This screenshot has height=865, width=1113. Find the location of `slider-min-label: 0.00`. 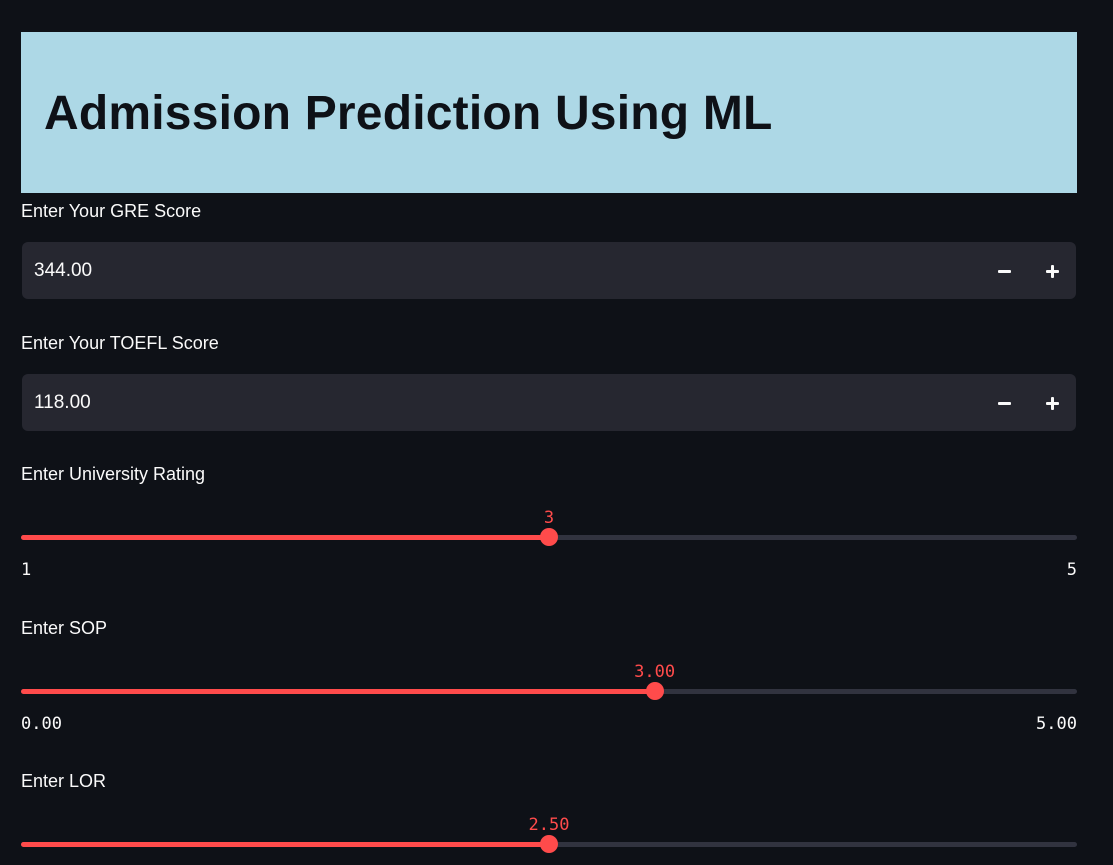

slider-min-label: 0.00 is located at coordinates (41, 724).